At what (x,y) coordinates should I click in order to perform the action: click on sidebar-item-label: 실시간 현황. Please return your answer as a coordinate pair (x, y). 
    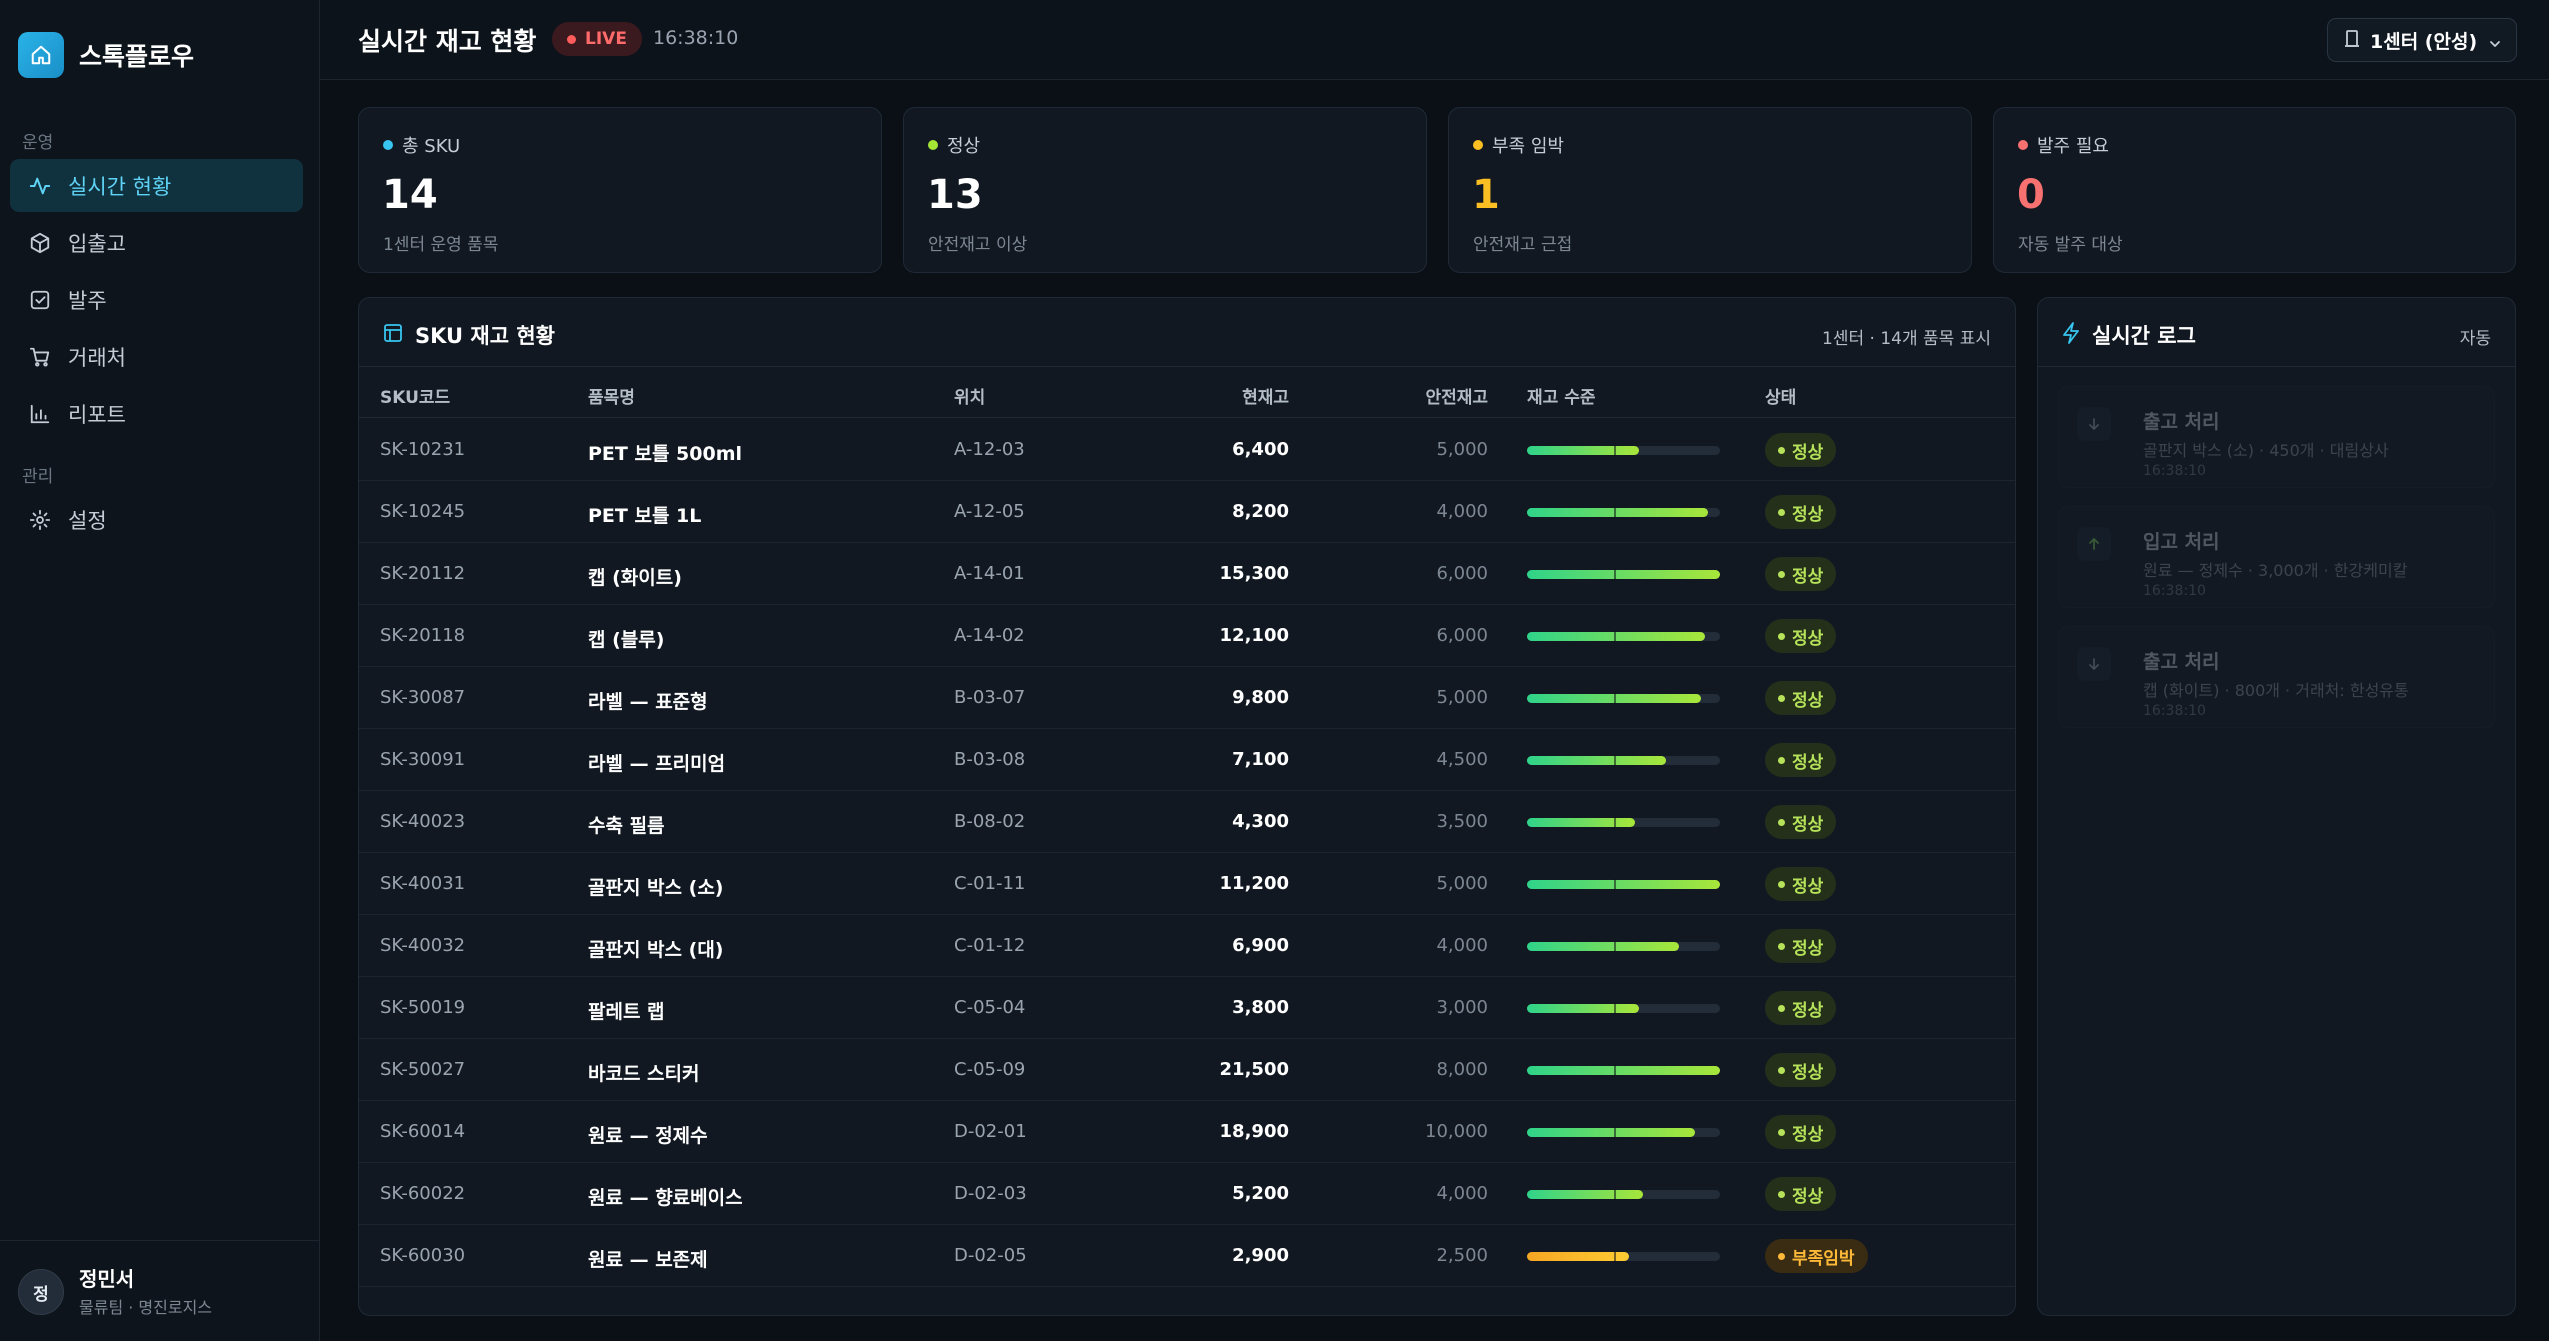
    Looking at the image, I should click on (120, 186).